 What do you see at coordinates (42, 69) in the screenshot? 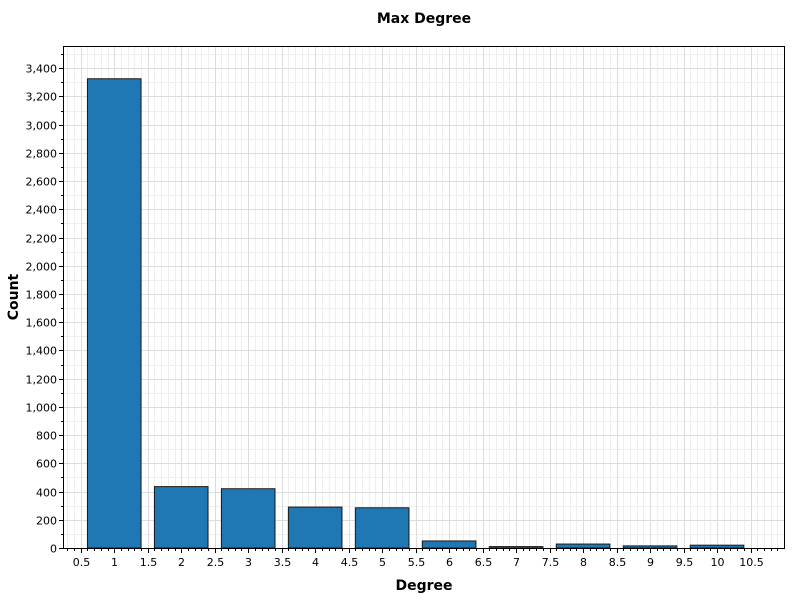
I see `y-tick-label: 3,400` at bounding box center [42, 69].